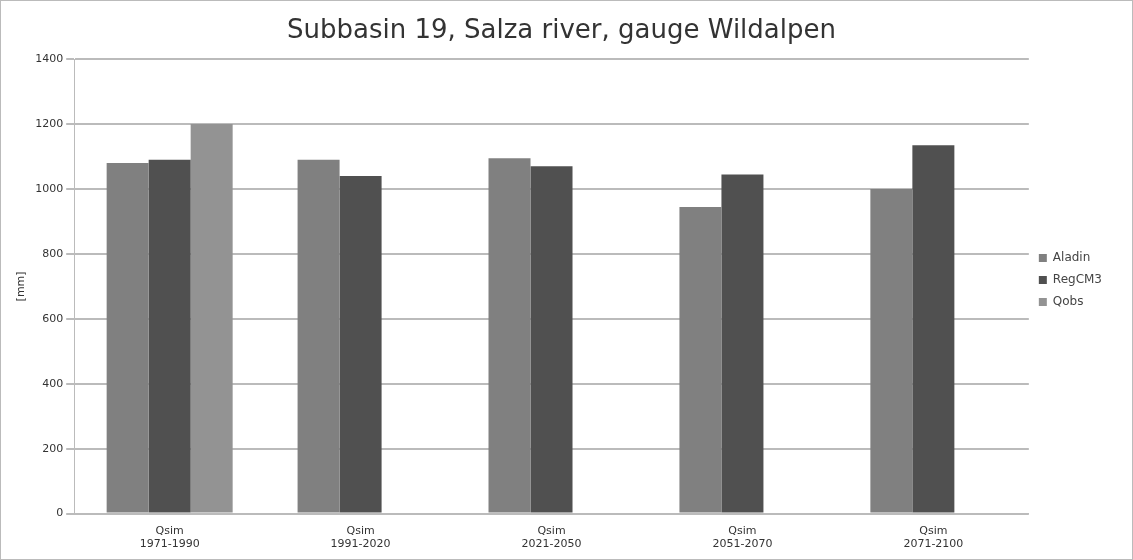 The height and width of the screenshot is (560, 1133). Describe the element at coordinates (49, 59) in the screenshot. I see `y-tick-label: 1400` at that location.